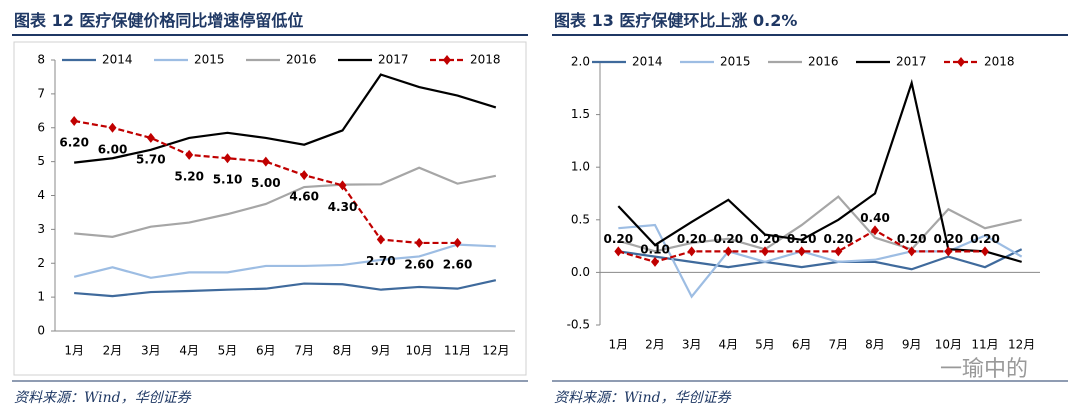  I want to click on data-label: 5.00, so click(266, 183).